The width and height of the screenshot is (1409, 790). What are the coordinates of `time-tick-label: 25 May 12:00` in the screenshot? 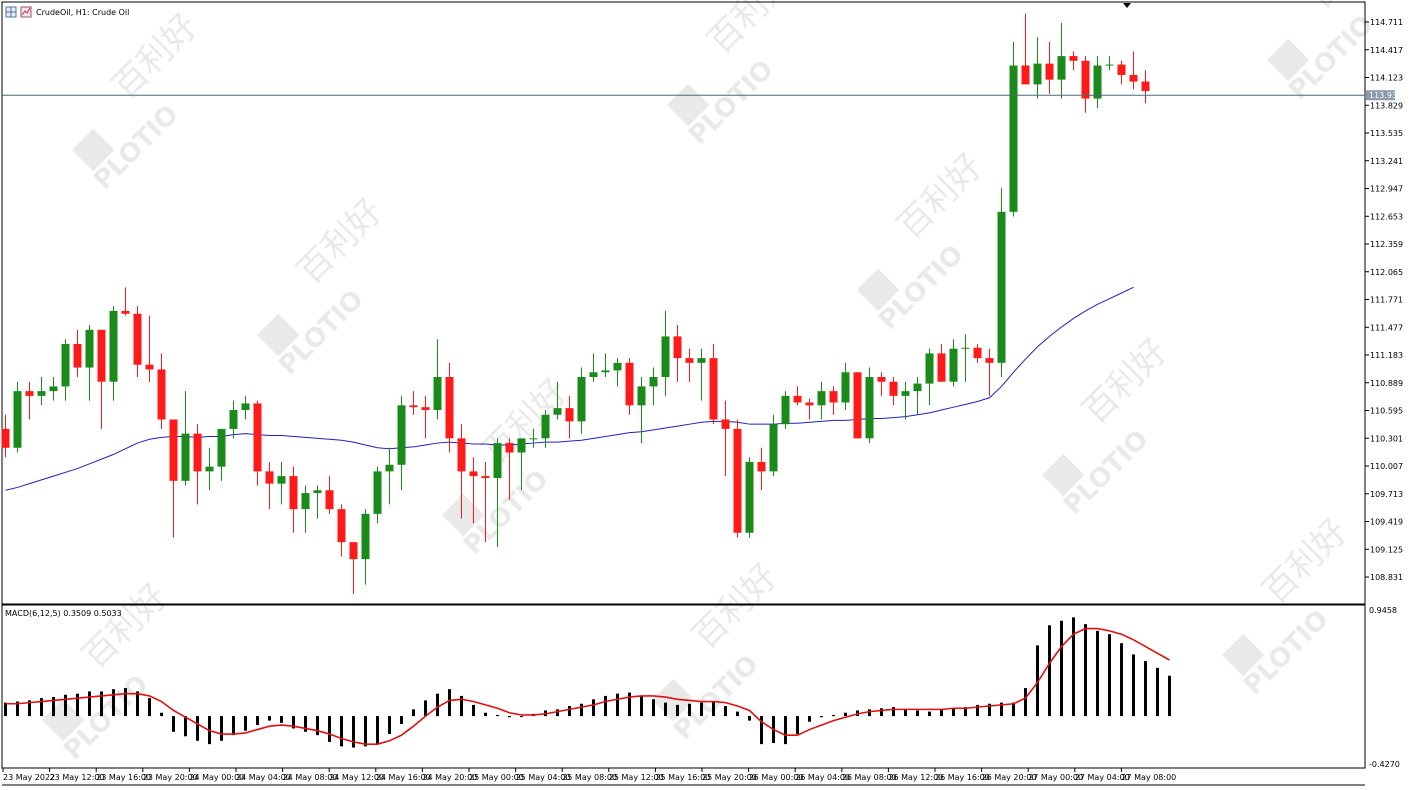 It's located at (636, 777).